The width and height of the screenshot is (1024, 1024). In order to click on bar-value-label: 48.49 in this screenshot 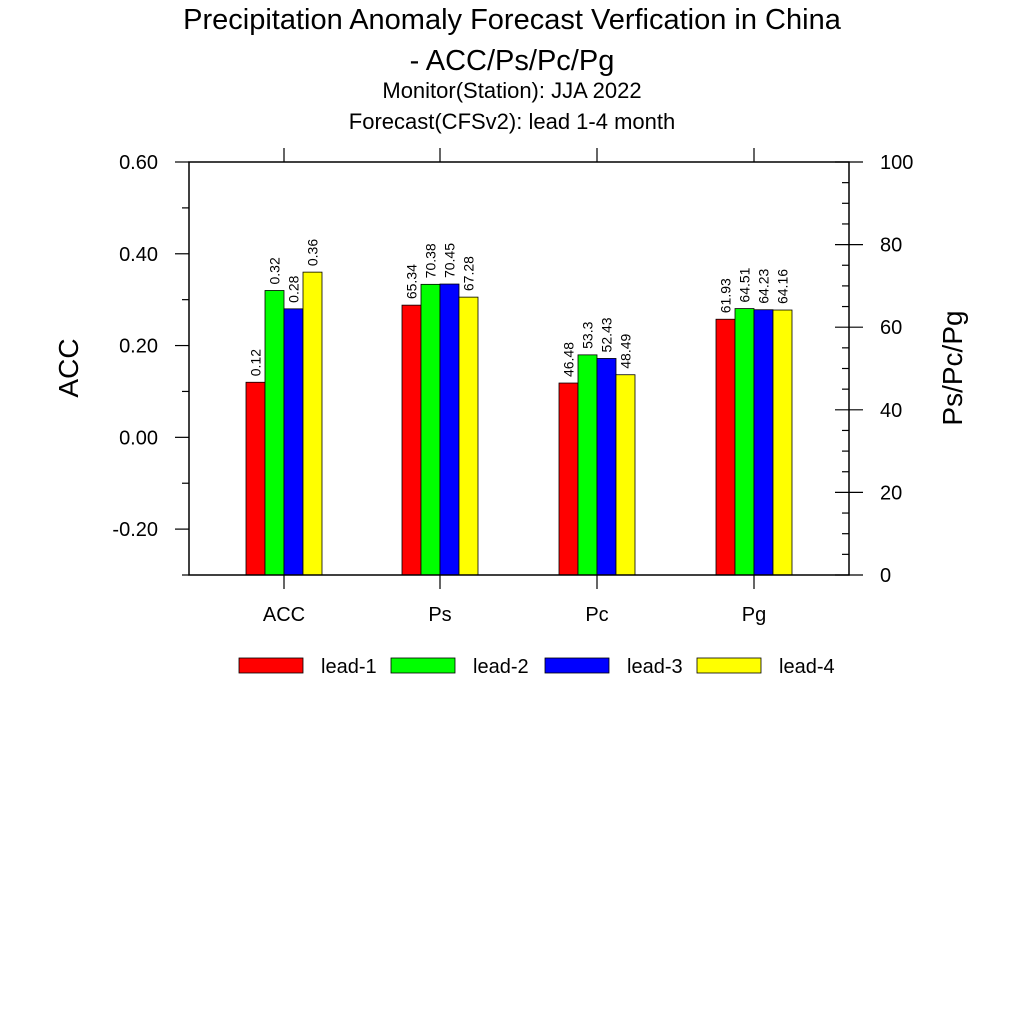, I will do `click(626, 350)`.